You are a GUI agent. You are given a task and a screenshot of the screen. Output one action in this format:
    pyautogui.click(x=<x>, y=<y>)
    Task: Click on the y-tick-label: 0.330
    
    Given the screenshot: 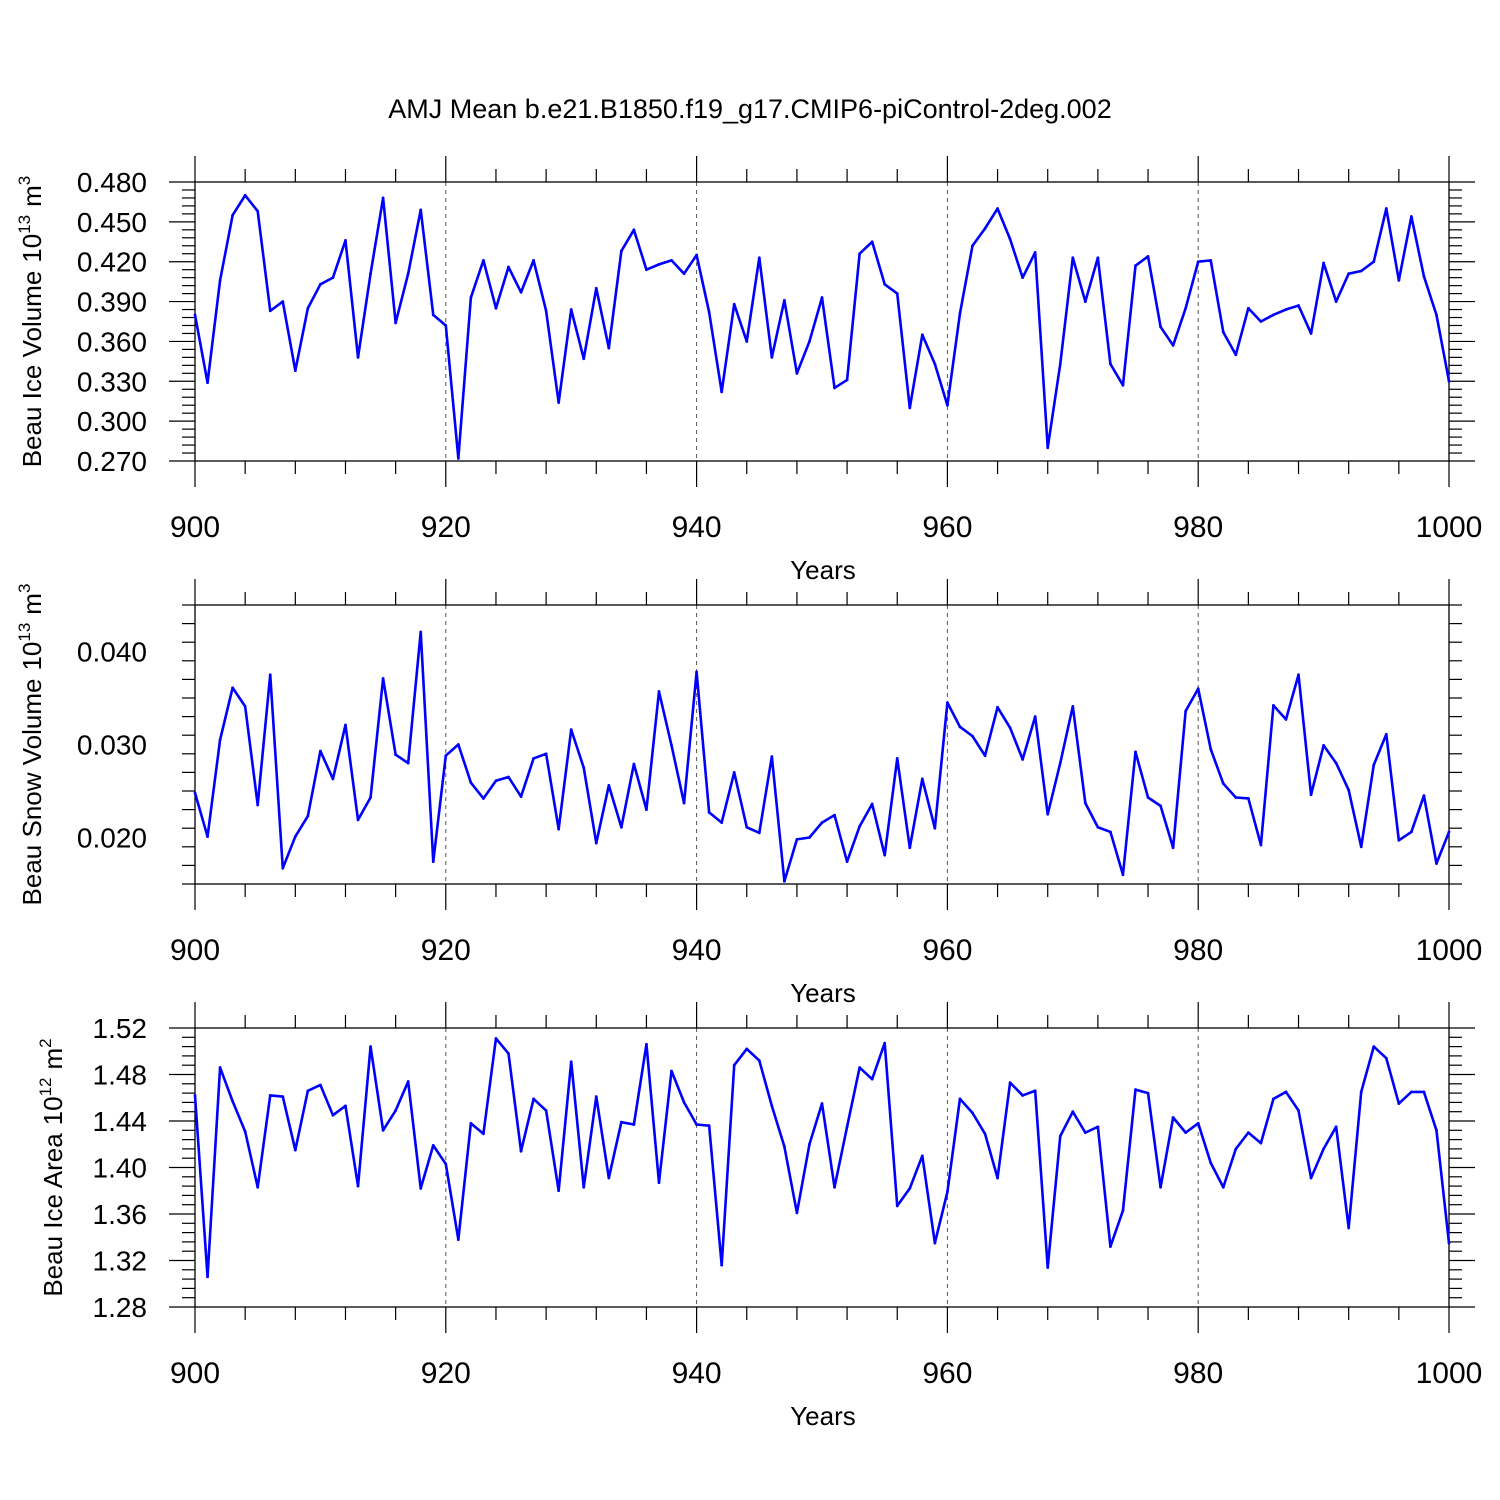 What is the action you would take?
    pyautogui.click(x=112, y=381)
    